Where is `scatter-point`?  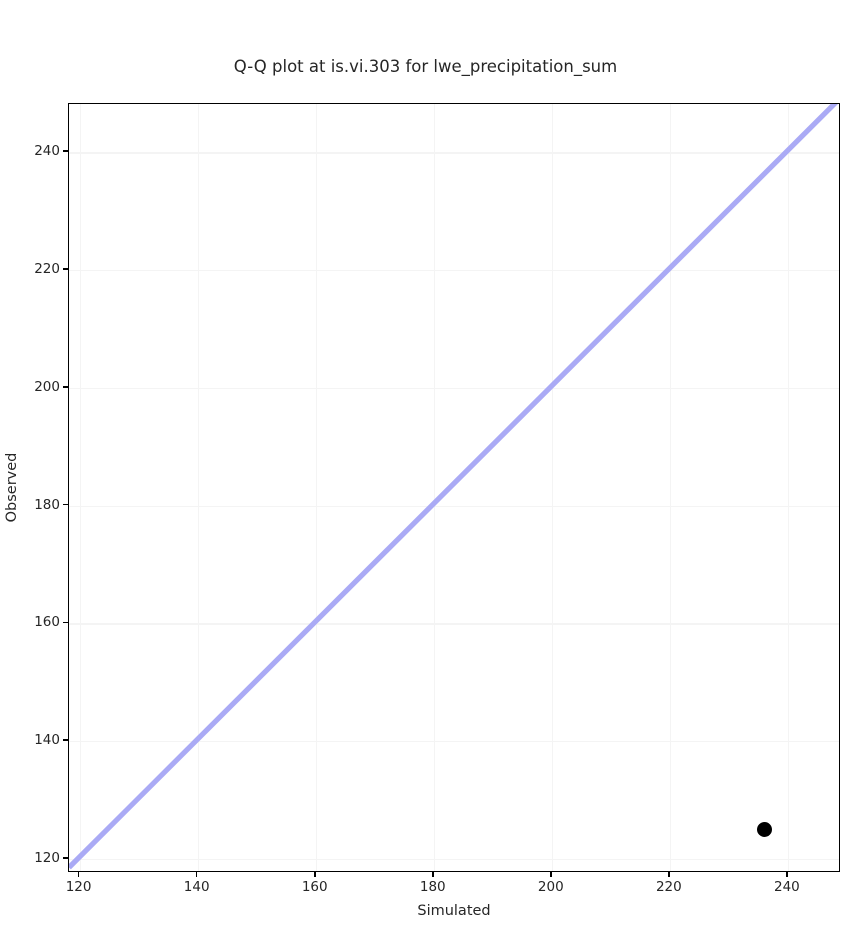
scatter-point is located at coordinates (764, 829).